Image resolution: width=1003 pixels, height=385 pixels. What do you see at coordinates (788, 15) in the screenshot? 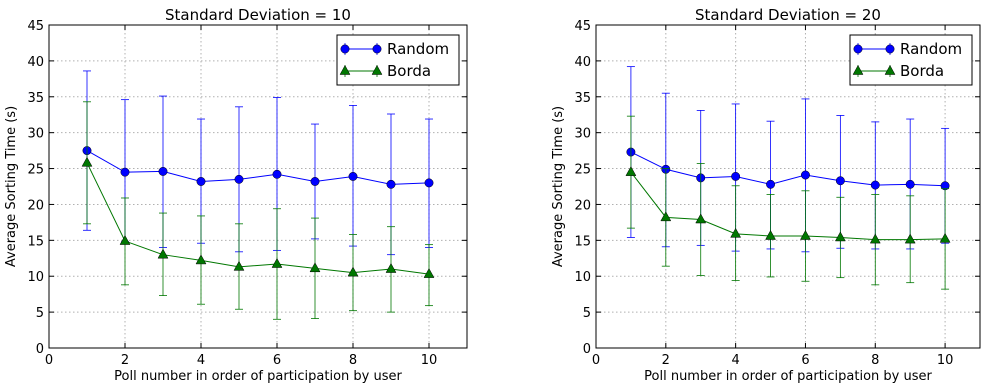
I see `chart-title: Standard Deviation = 20` at bounding box center [788, 15].